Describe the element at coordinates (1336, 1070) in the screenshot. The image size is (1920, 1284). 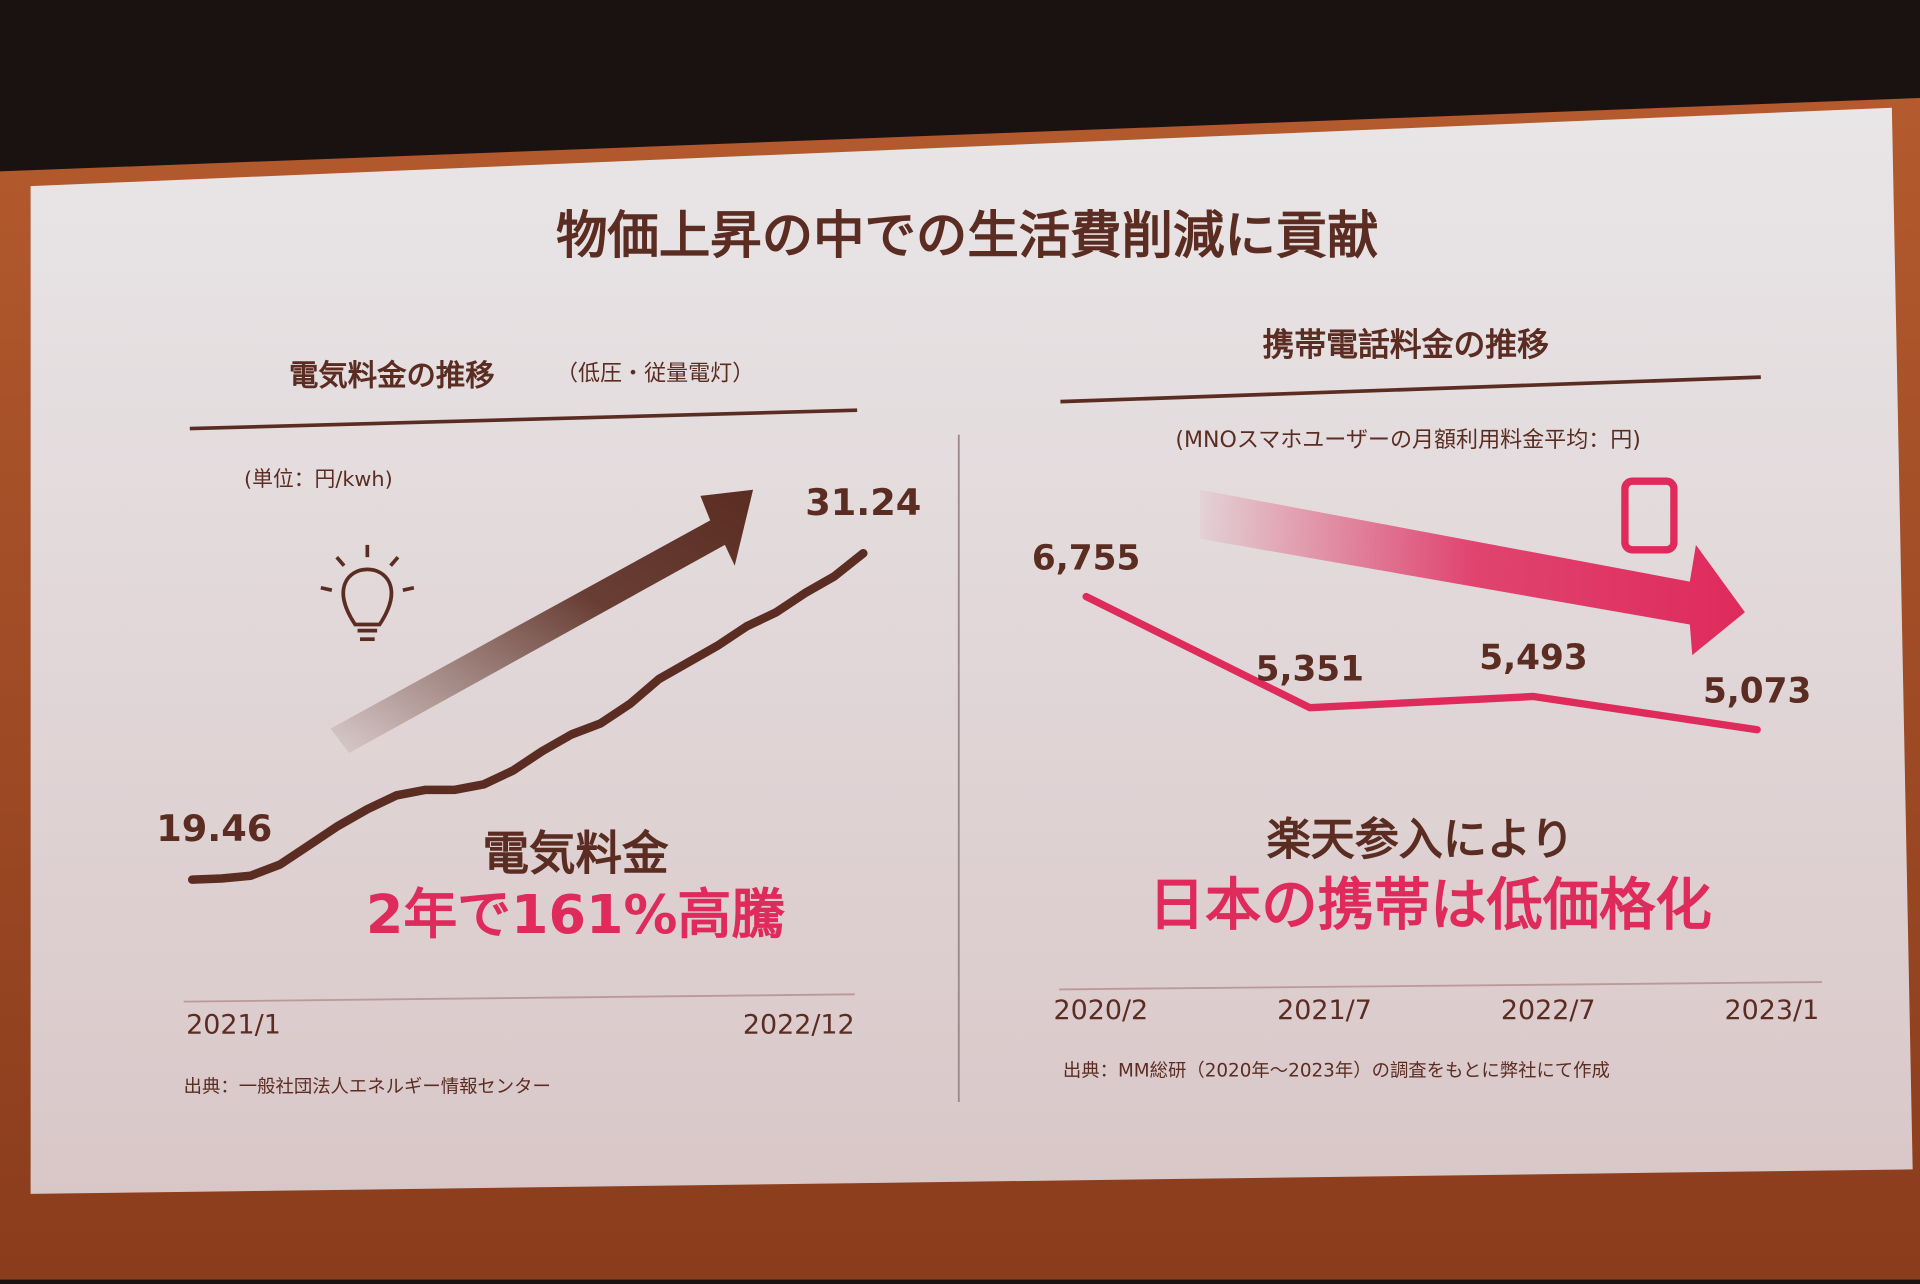
I see `source-note: 出典：MM総研（2020年～2023年）の調査をもとに弊社にて作成` at that location.